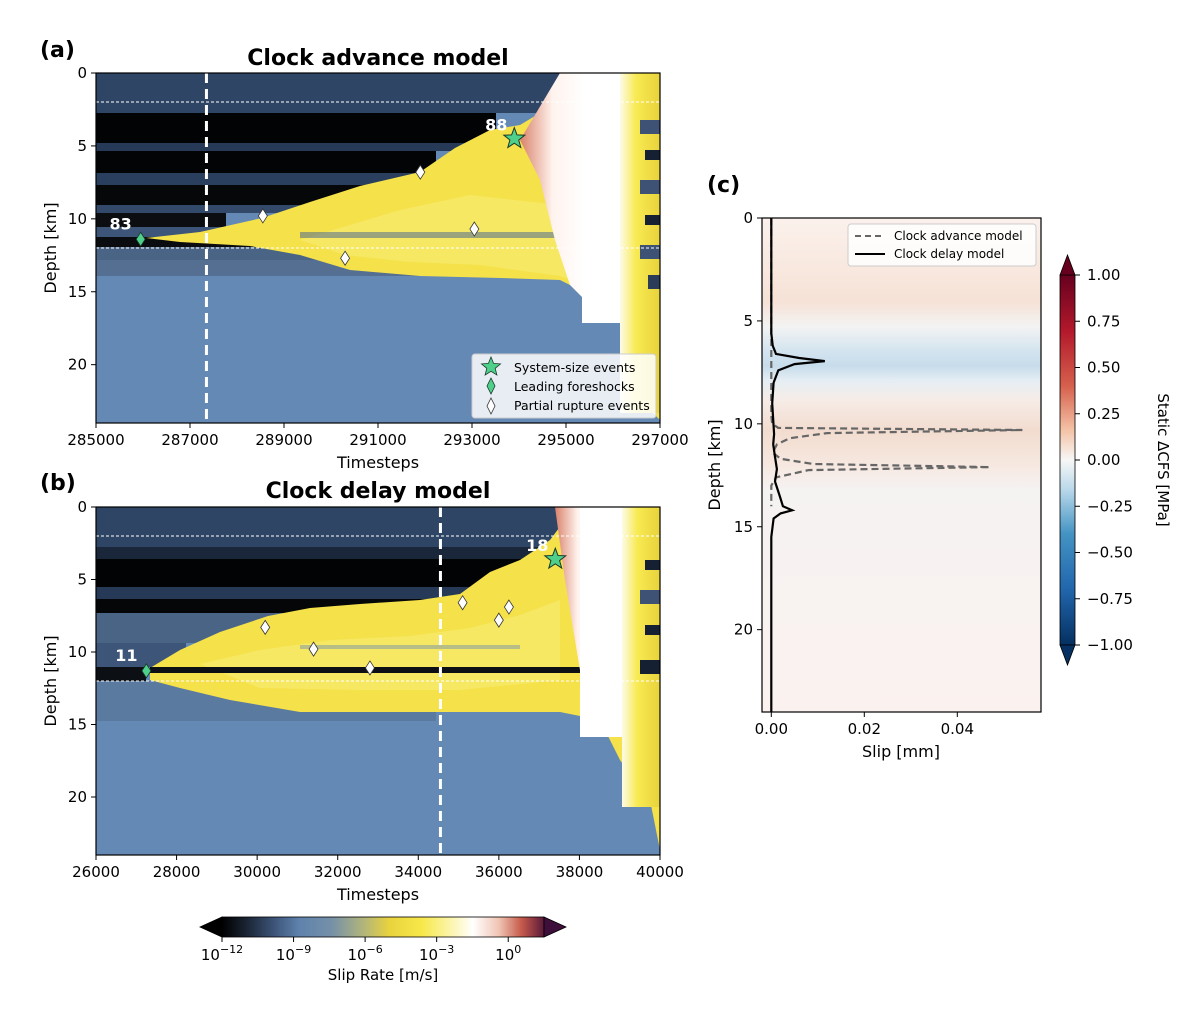 The width and height of the screenshot is (1200, 1012). I want to click on panel-a-ylabel: Depth [km], so click(50, 247).